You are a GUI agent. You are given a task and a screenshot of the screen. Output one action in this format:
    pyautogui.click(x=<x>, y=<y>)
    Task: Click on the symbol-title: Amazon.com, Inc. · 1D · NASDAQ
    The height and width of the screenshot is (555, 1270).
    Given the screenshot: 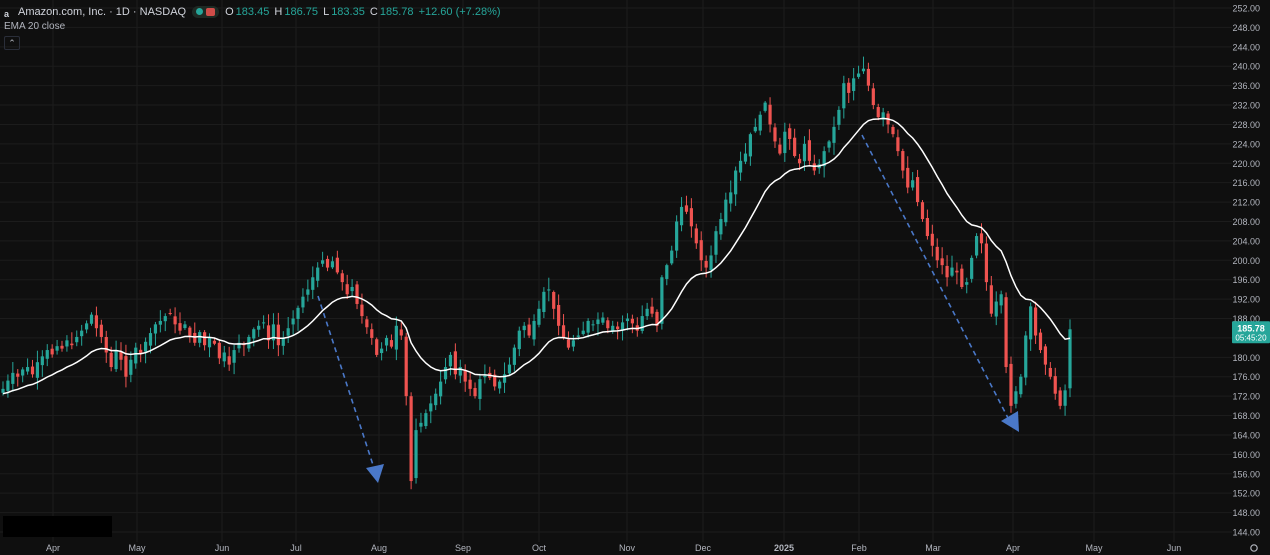 What is the action you would take?
    pyautogui.click(x=102, y=11)
    